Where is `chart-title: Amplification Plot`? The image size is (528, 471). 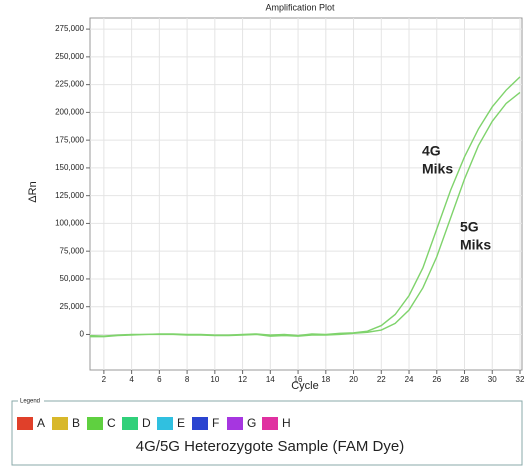 chart-title: Amplification Plot is located at coordinates (300, 7).